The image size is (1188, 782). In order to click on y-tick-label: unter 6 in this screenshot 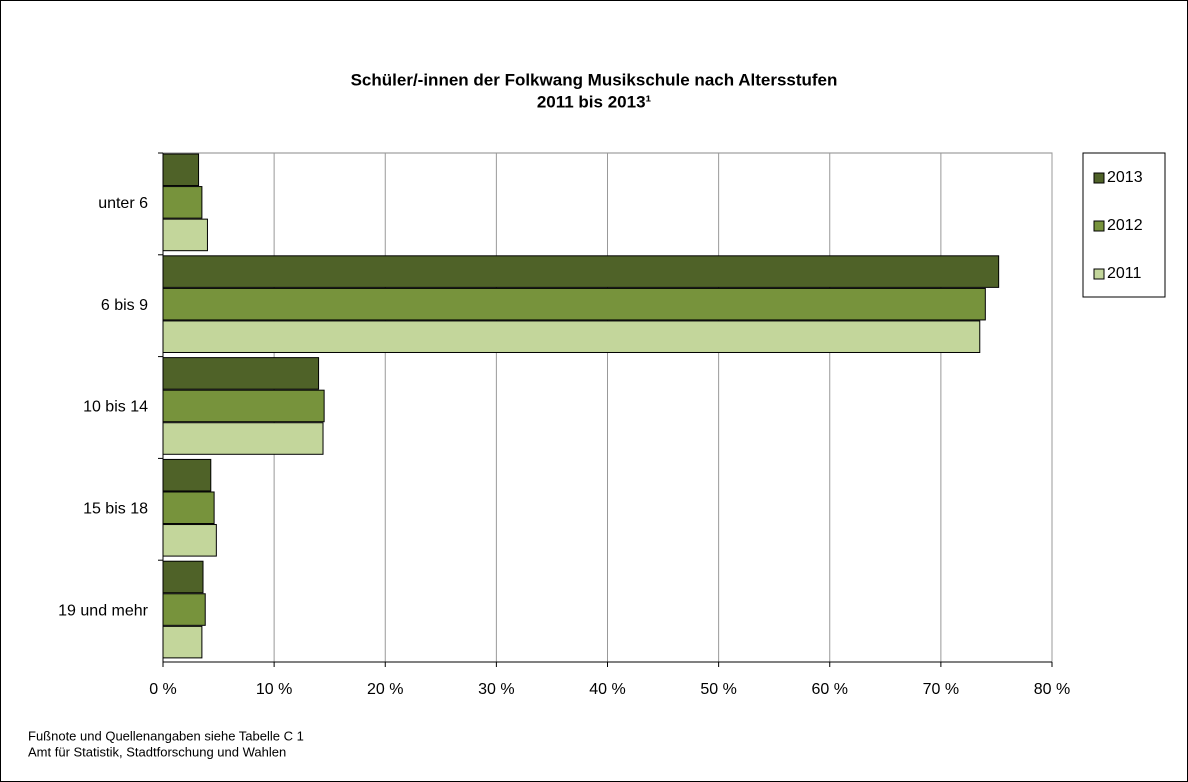, I will do `click(123, 203)`.